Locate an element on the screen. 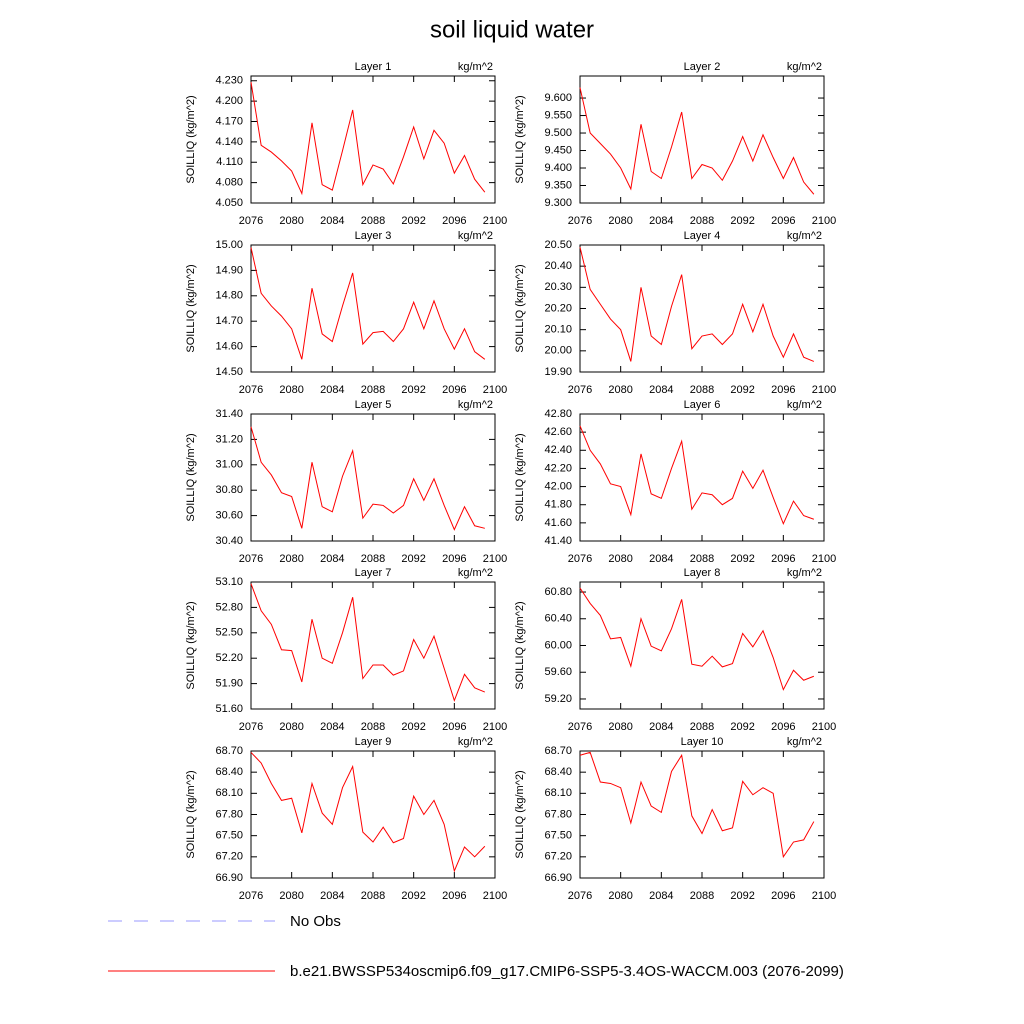 The width and height of the screenshot is (1024, 1024). y-tick-label: 67.80 is located at coordinates (558, 814).